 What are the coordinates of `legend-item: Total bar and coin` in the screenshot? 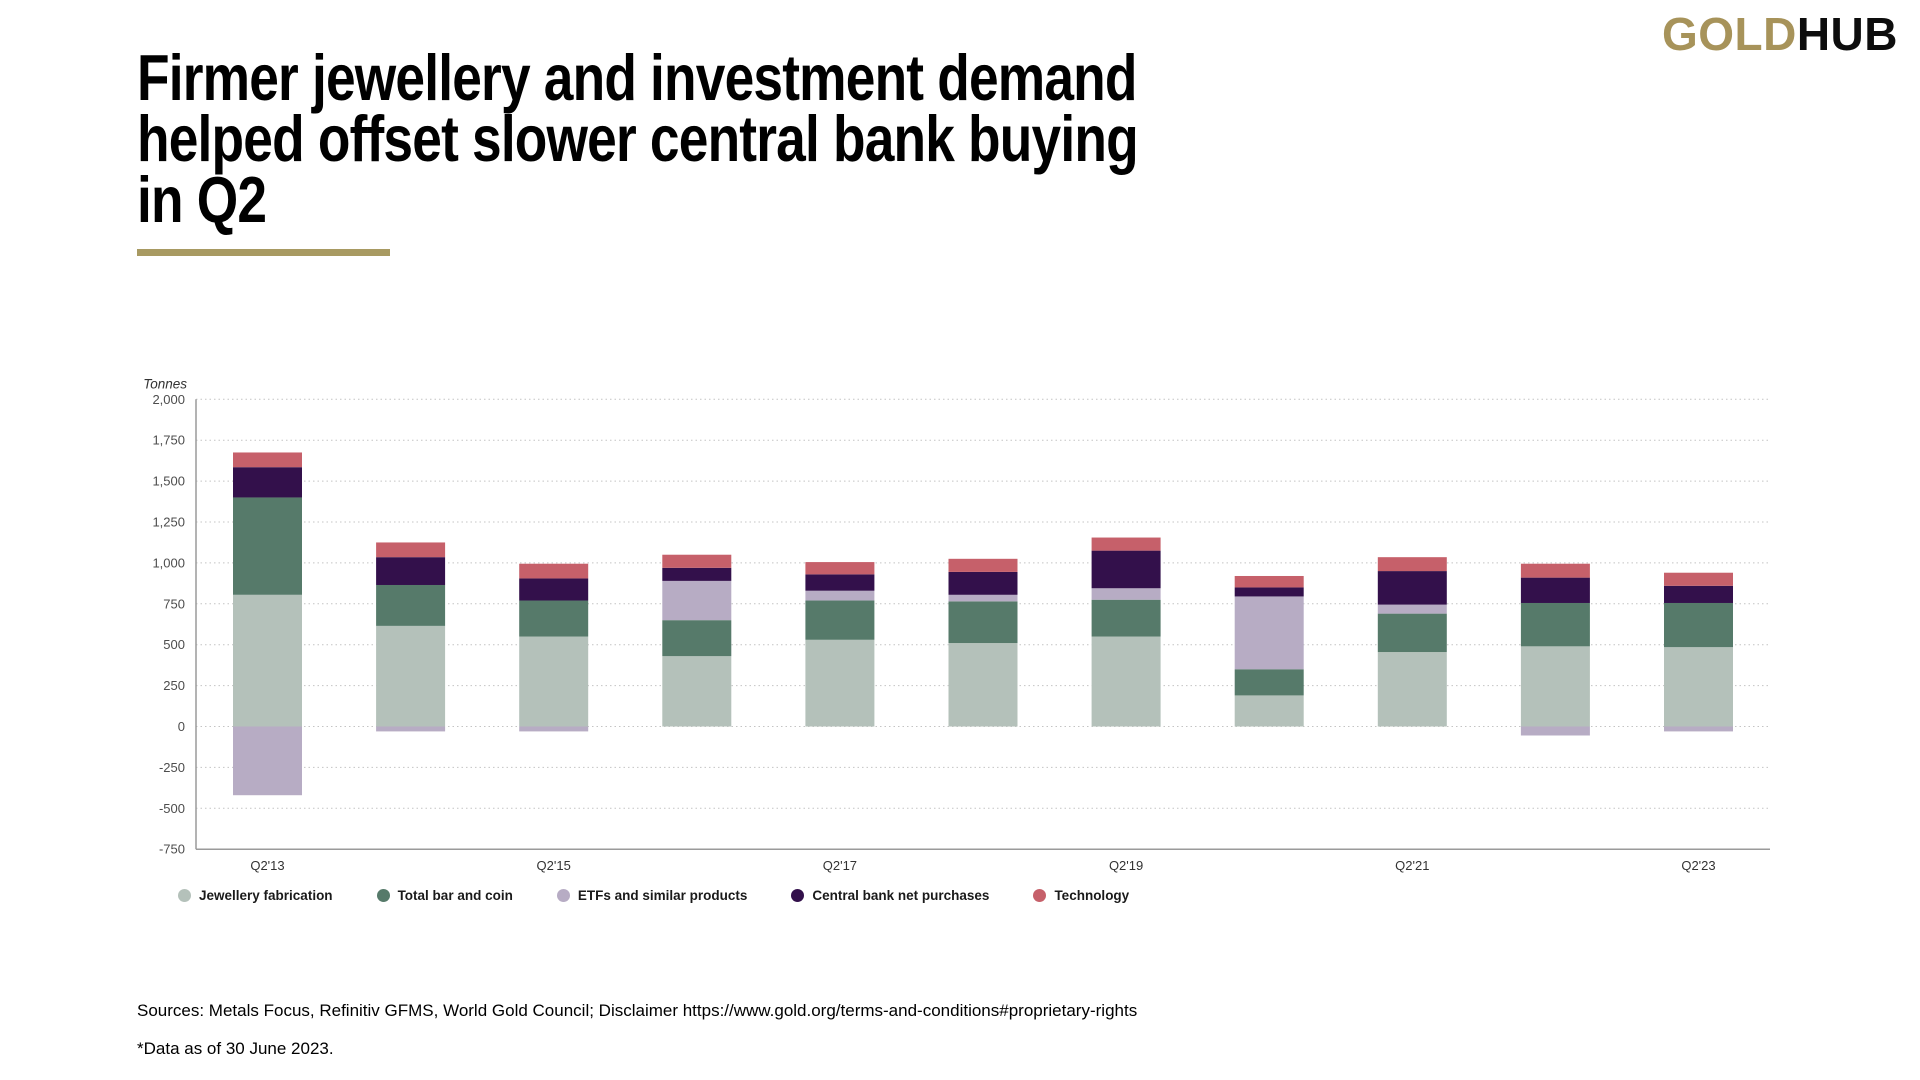 It's located at (444, 895).